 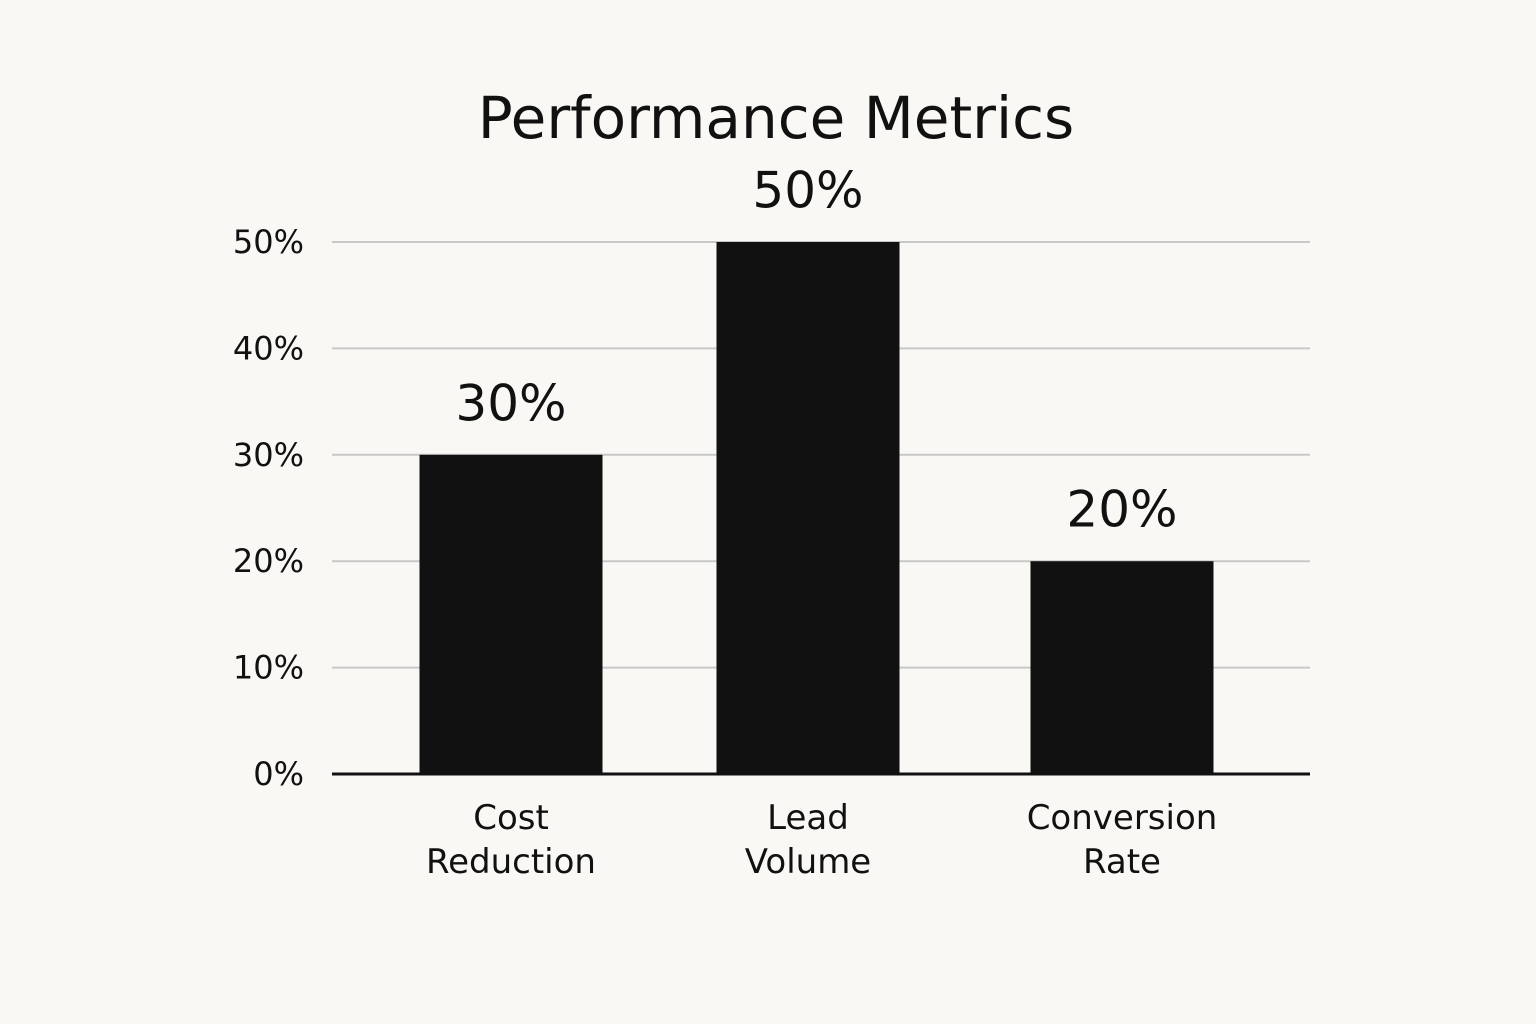 I want to click on x-tick-label: Cost Reduction, so click(x=511, y=840).